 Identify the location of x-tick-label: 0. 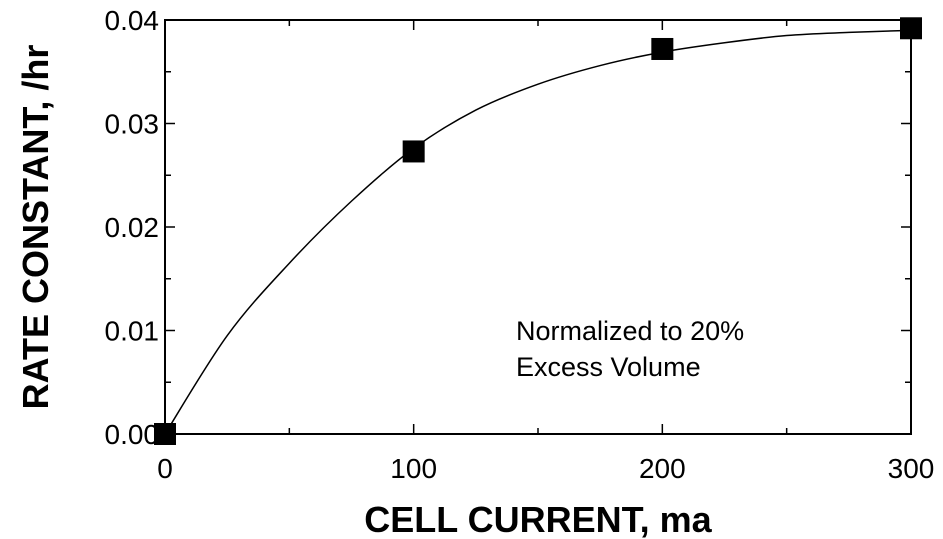
(165, 468).